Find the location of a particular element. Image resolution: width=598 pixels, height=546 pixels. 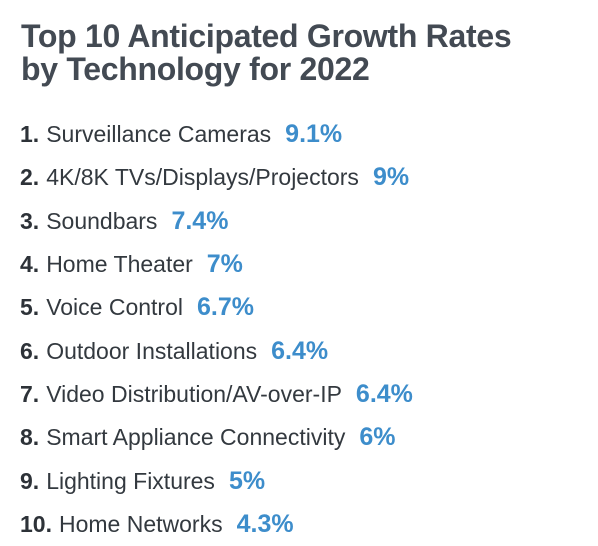

list-item: 1. Surveillance Cameras 9.1% is located at coordinates (216, 134).